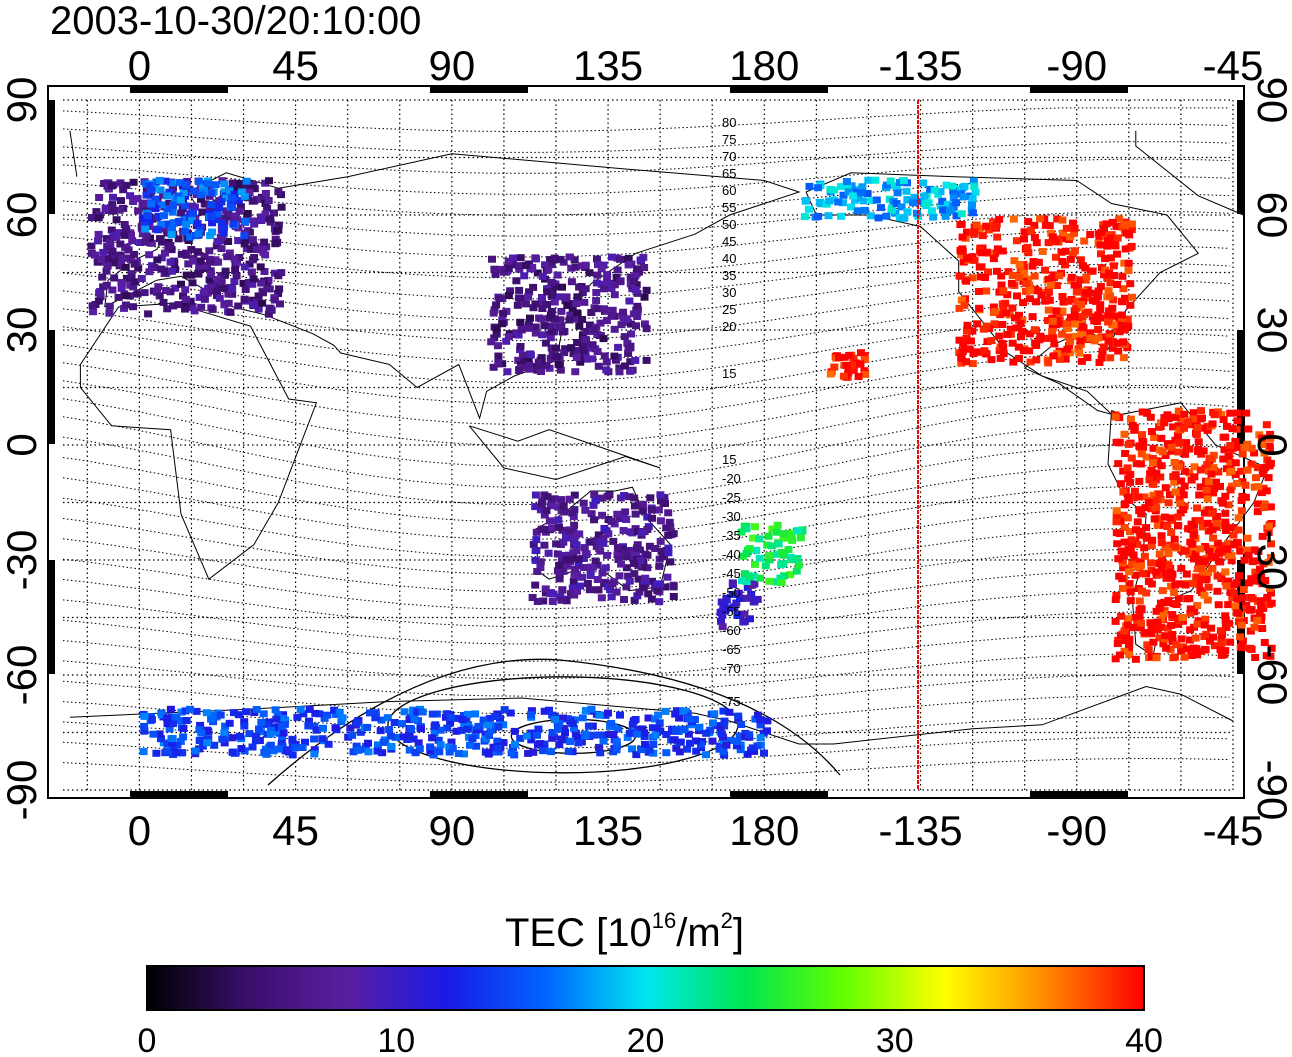  I want to click on colorbar, so click(645, 988).